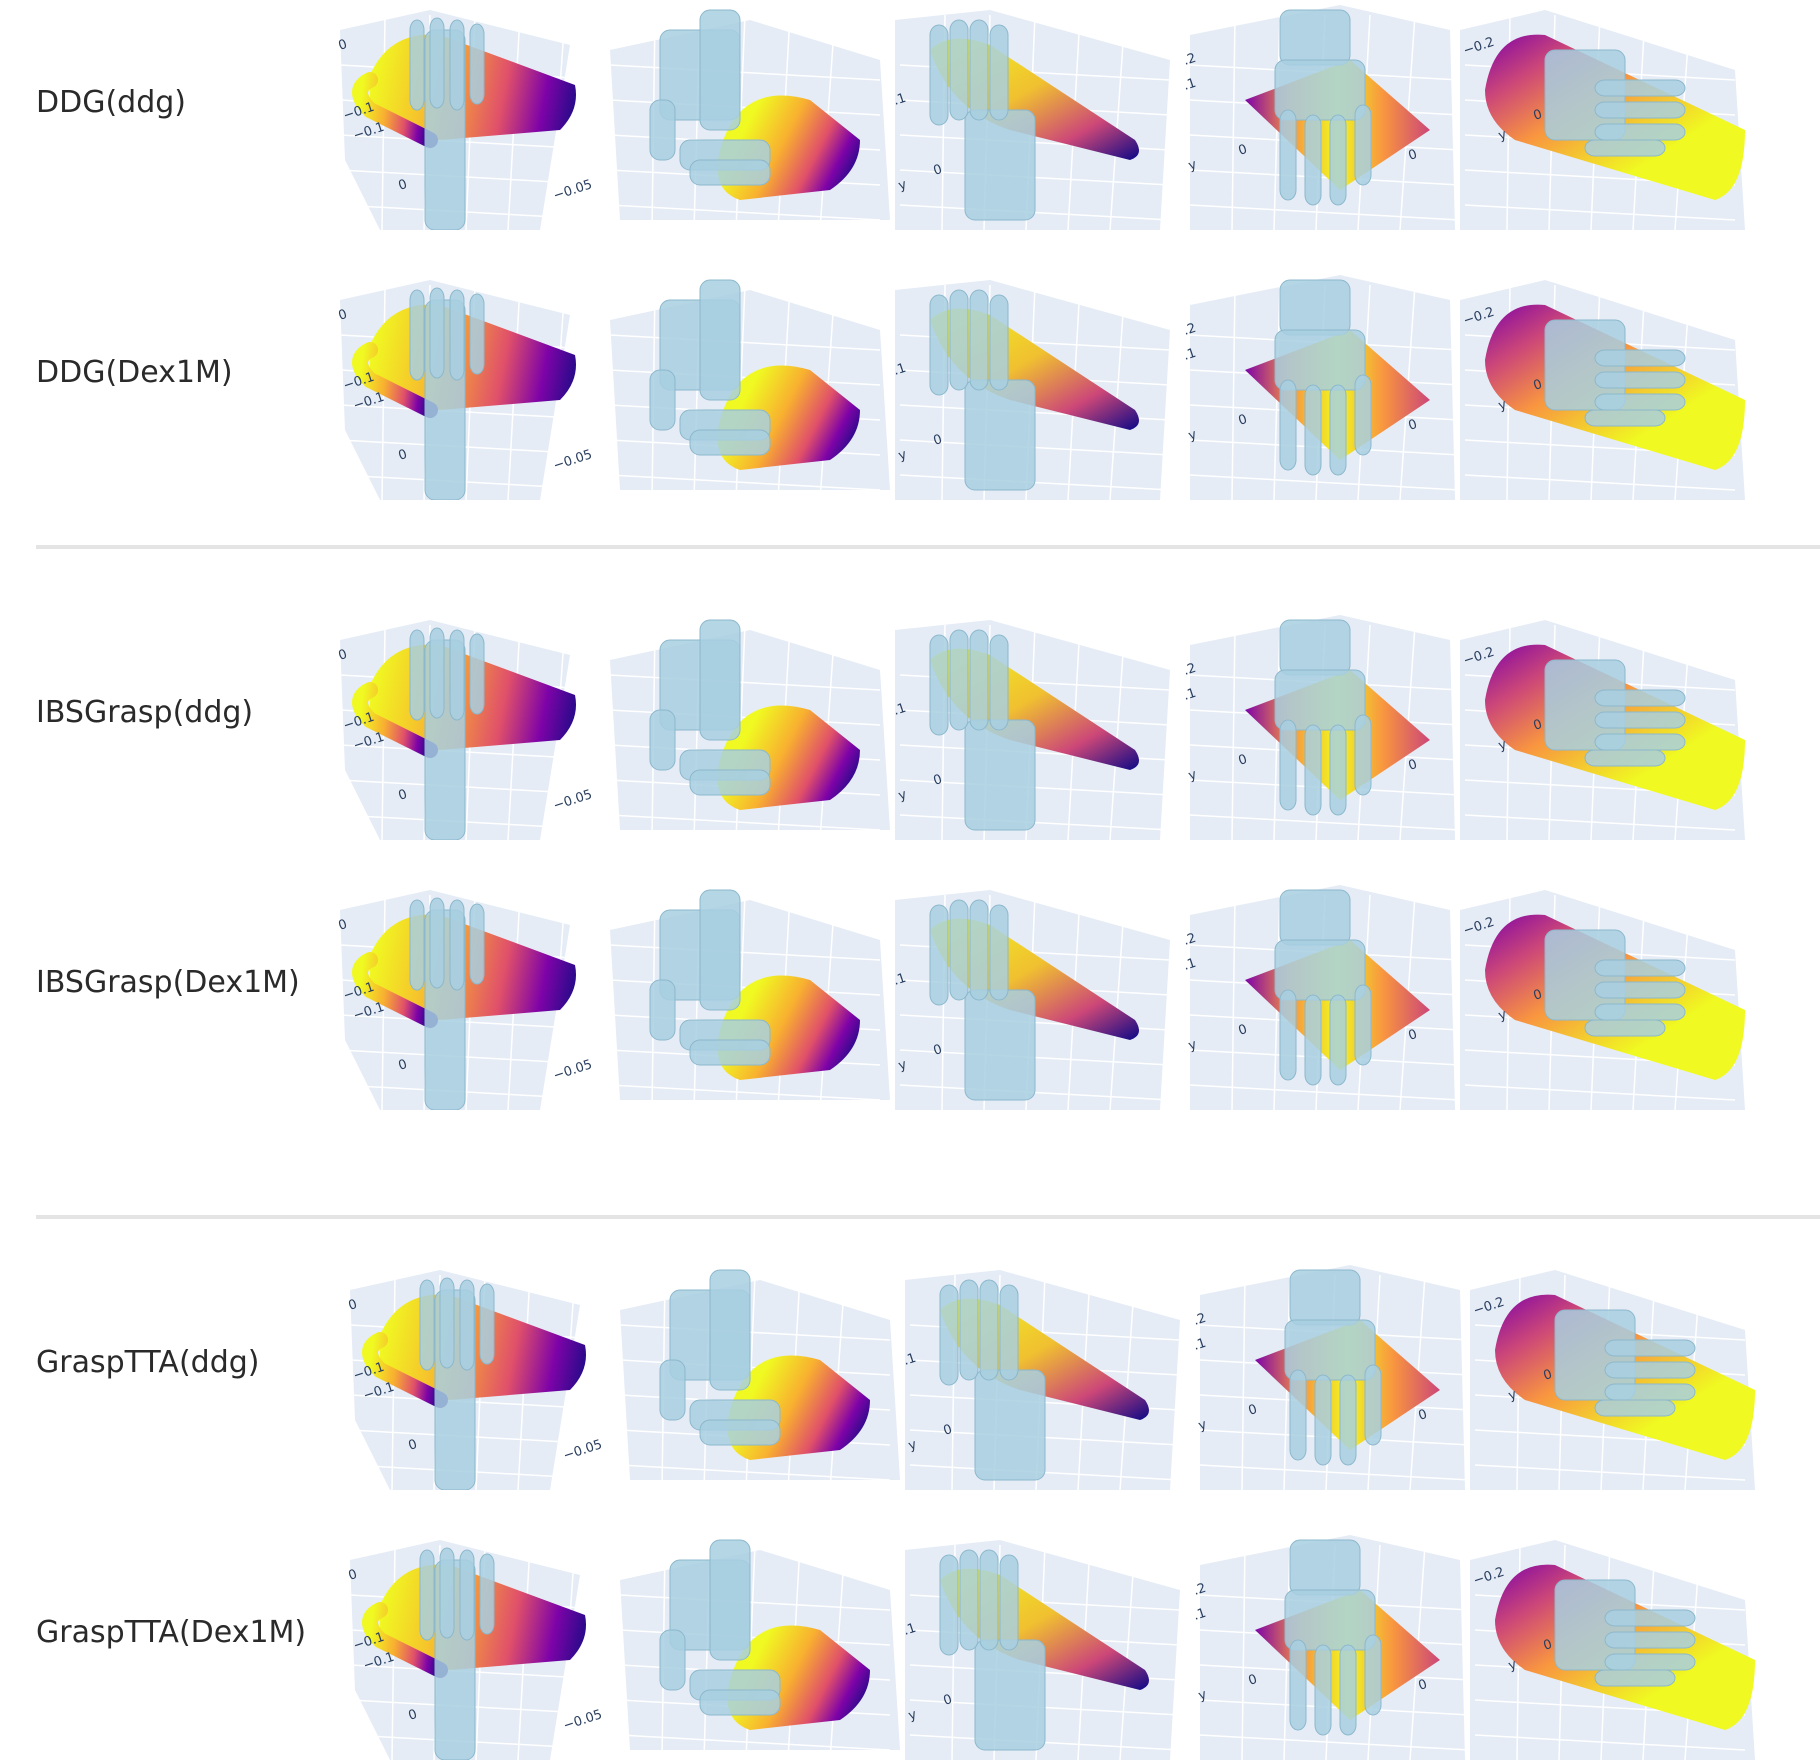  I want to click on result-row: DDG(ddg) 0 −0.1 −0.1 0 −0.05 y 0.1 y 0 0.2.1 −0.2 y 0, so click(910, 115).